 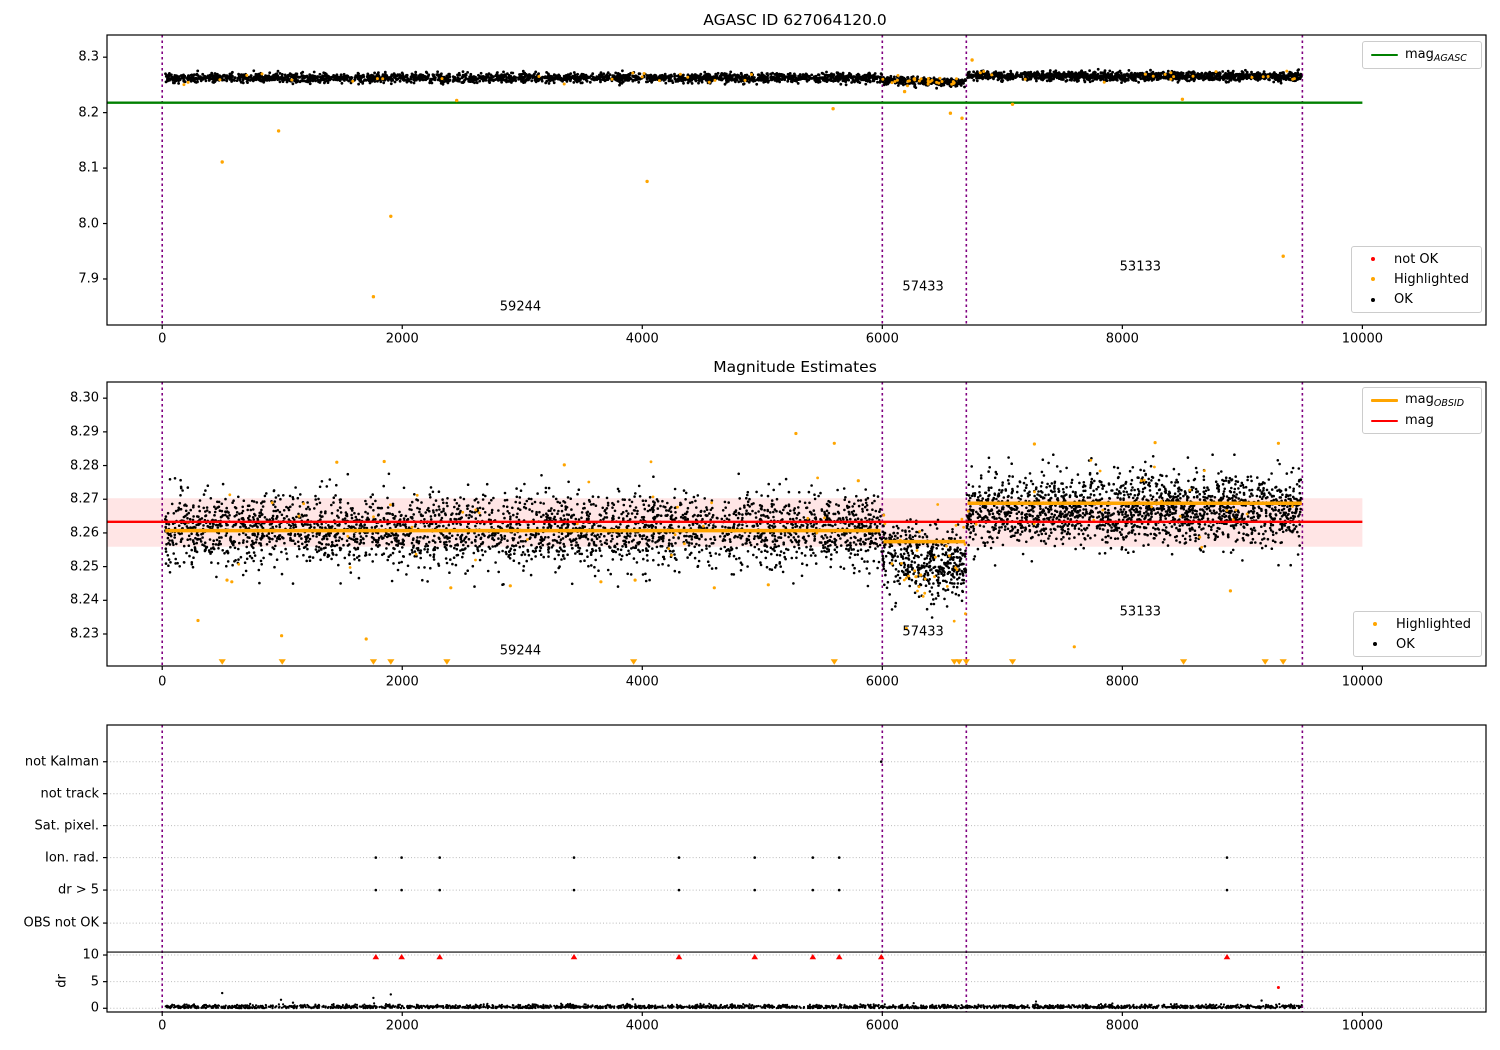 What do you see at coordinates (88, 57) in the screenshot?
I see `y-tick-label: 8.3` at bounding box center [88, 57].